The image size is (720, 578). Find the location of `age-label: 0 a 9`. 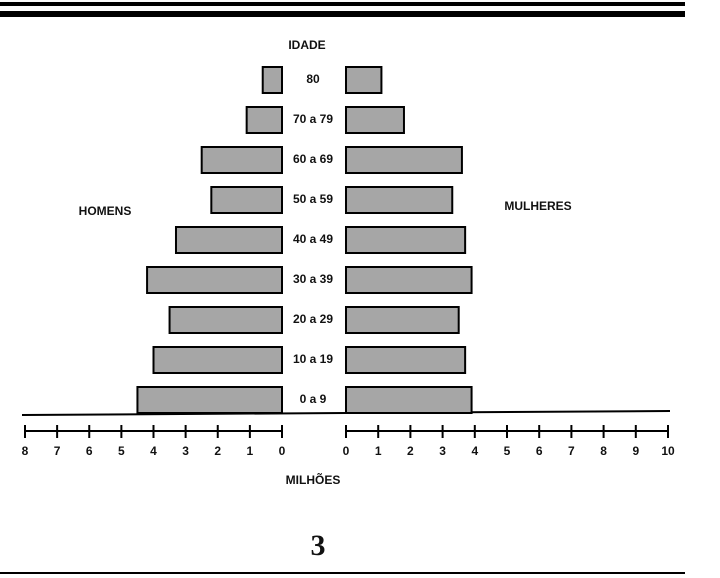

age-label: 0 a 9 is located at coordinates (313, 399).